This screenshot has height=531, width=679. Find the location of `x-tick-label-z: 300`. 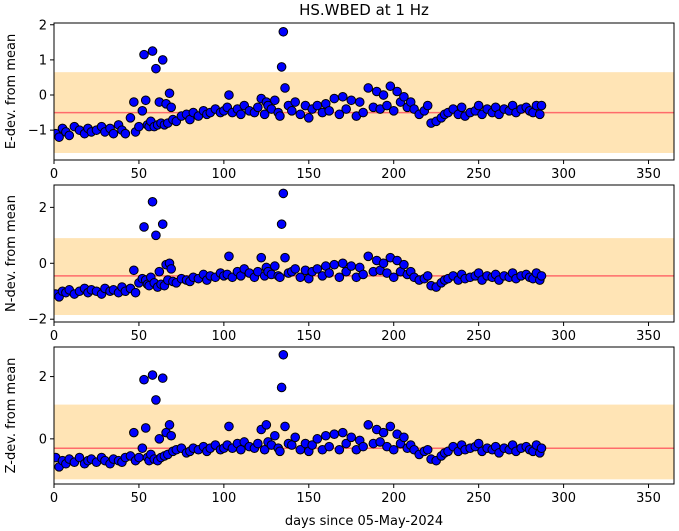

x-tick-label-z: 300 is located at coordinates (563, 498).